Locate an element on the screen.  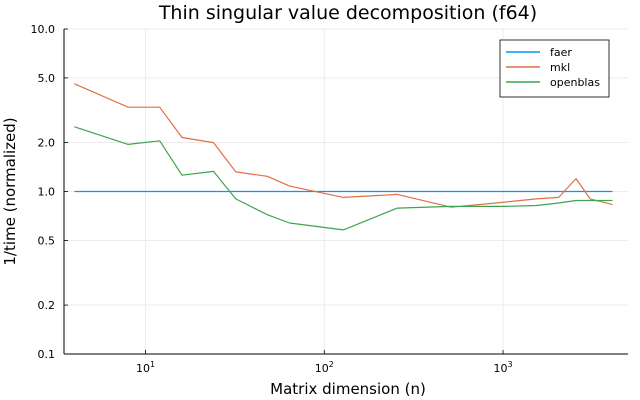
y-tick-label: 0.1 is located at coordinates (47, 354).